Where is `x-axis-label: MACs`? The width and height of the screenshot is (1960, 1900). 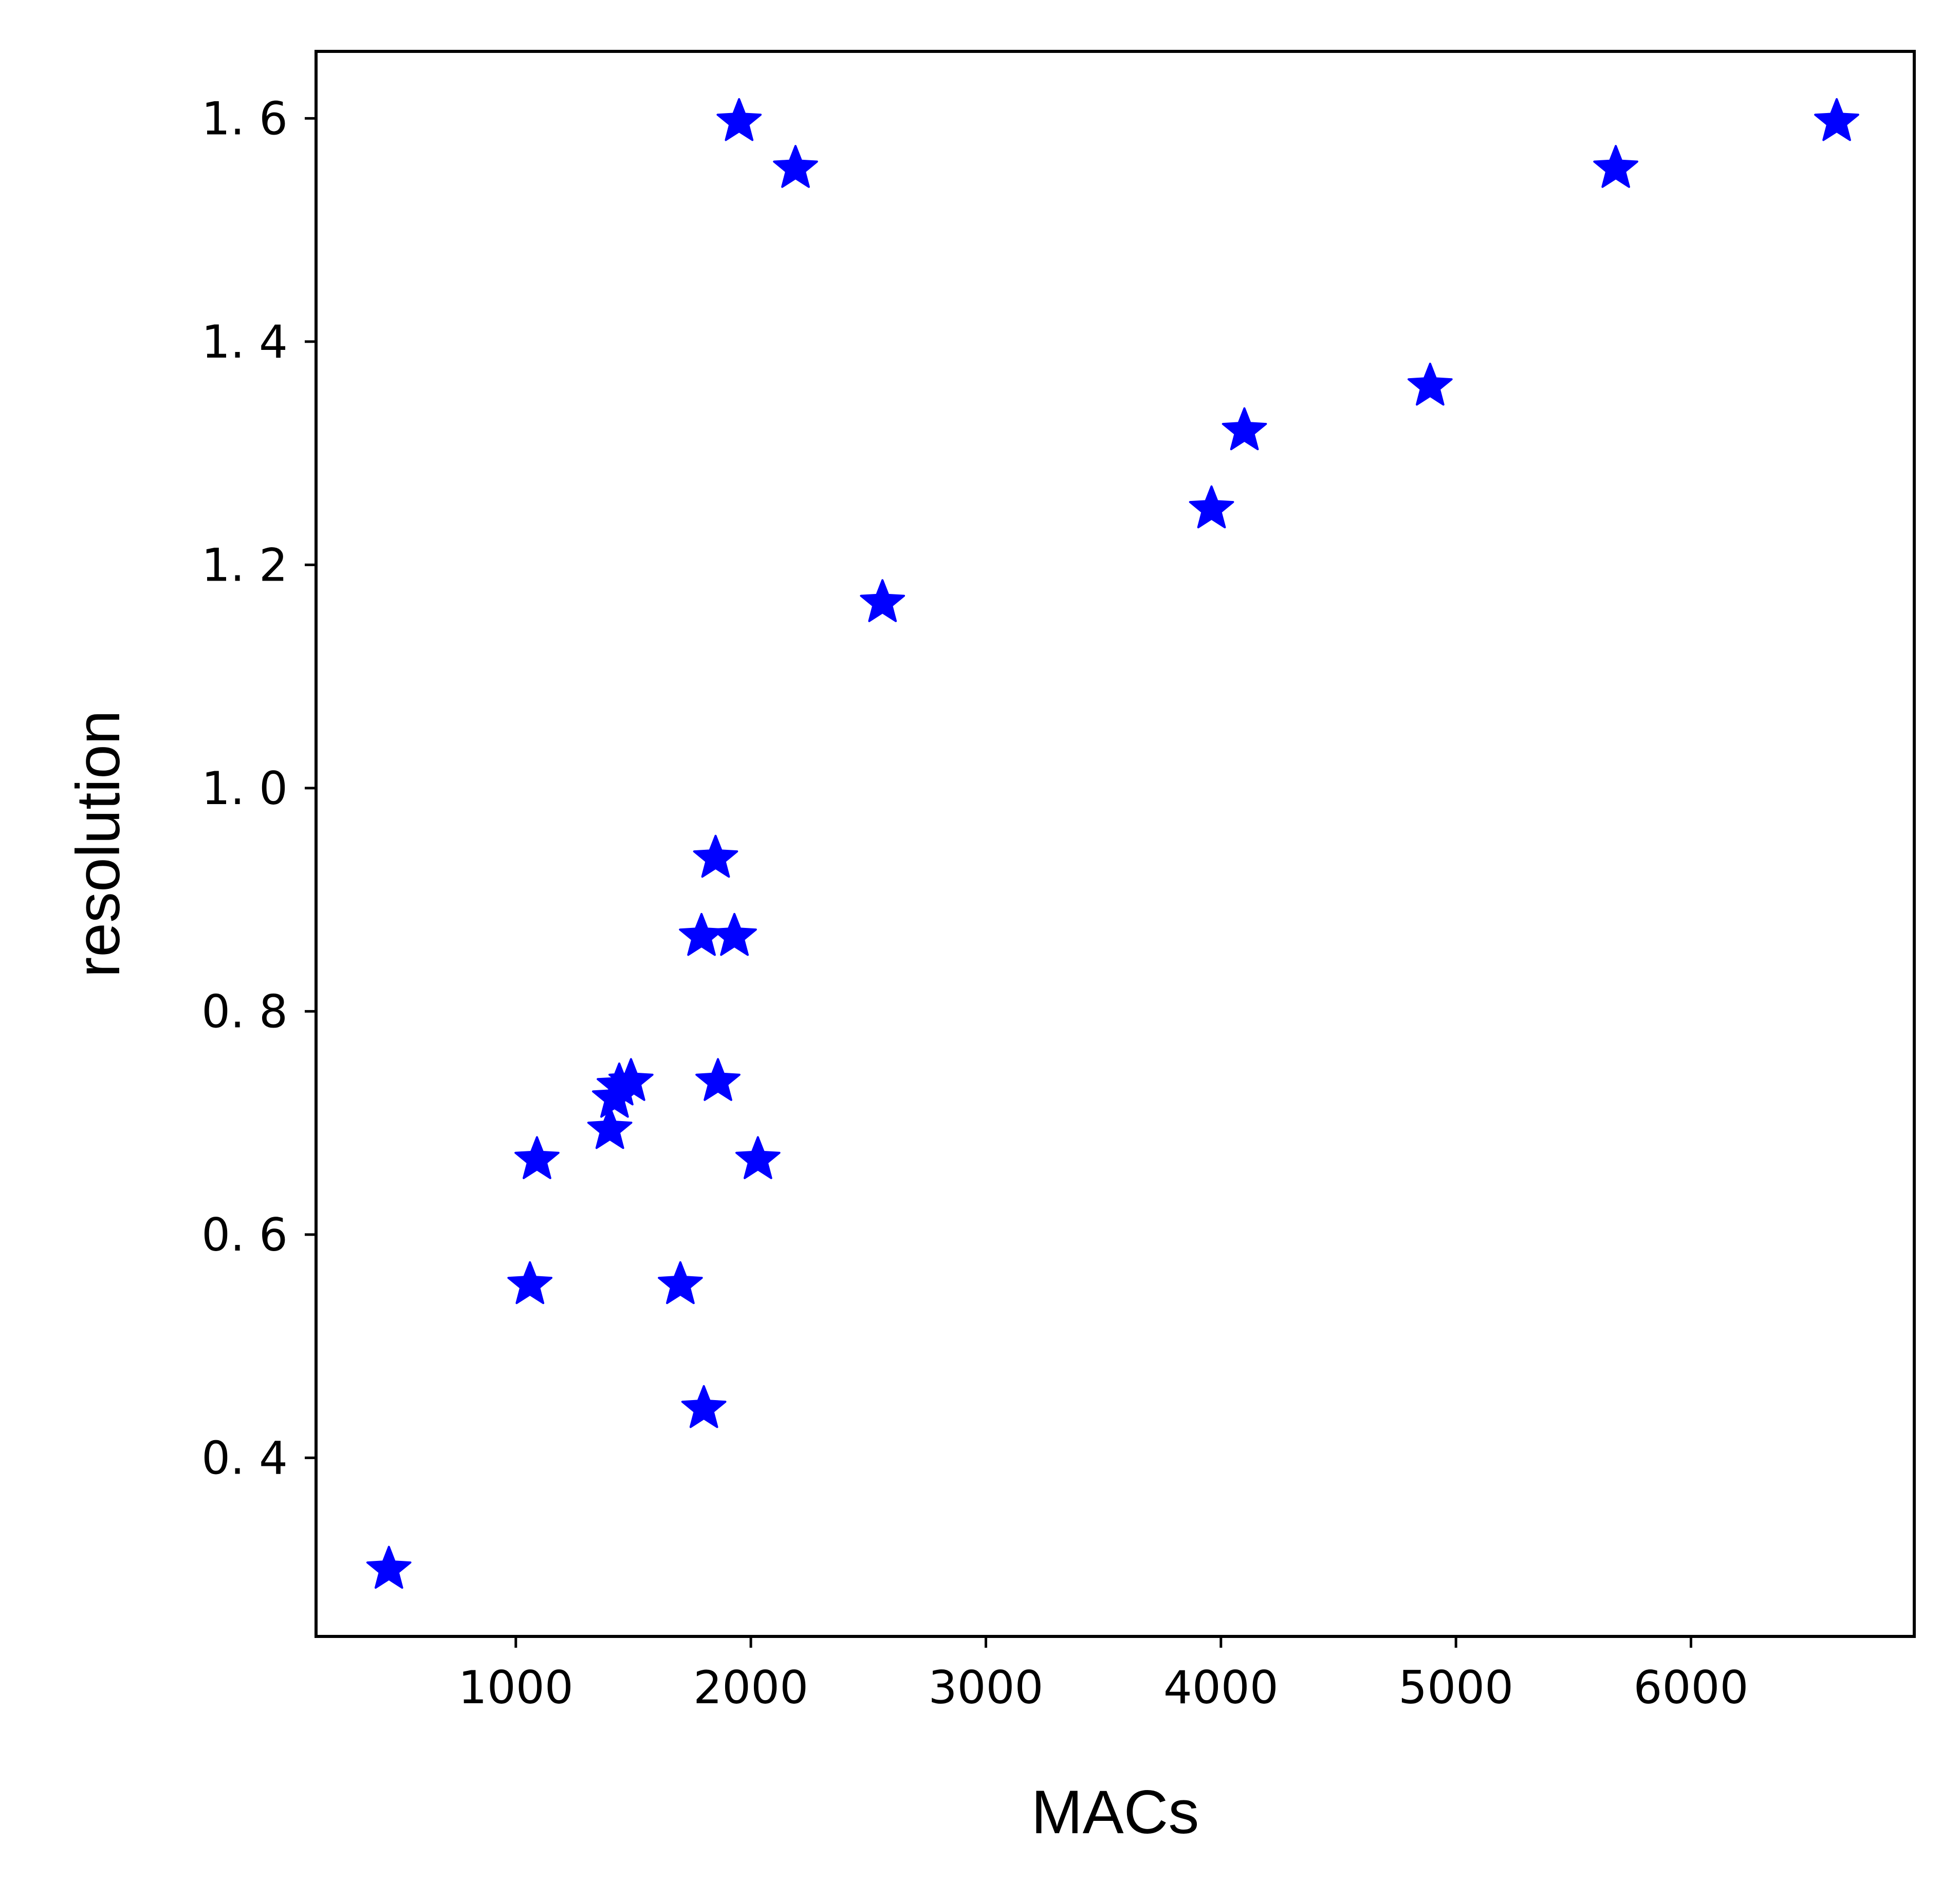
x-axis-label: MACs is located at coordinates (1115, 1812).